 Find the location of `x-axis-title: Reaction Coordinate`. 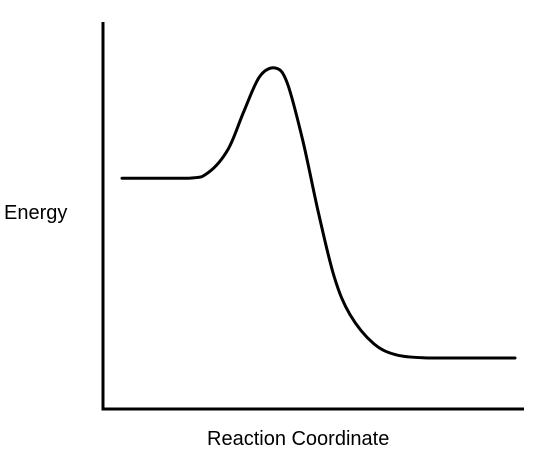

x-axis-title: Reaction Coordinate is located at coordinates (298, 439).